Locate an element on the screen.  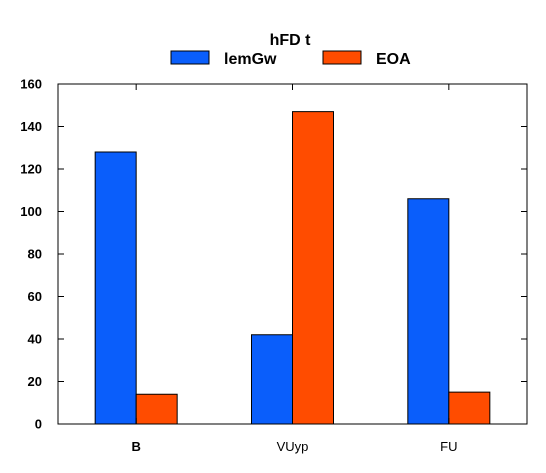
y-tick-label: 40 is located at coordinates (35, 339).